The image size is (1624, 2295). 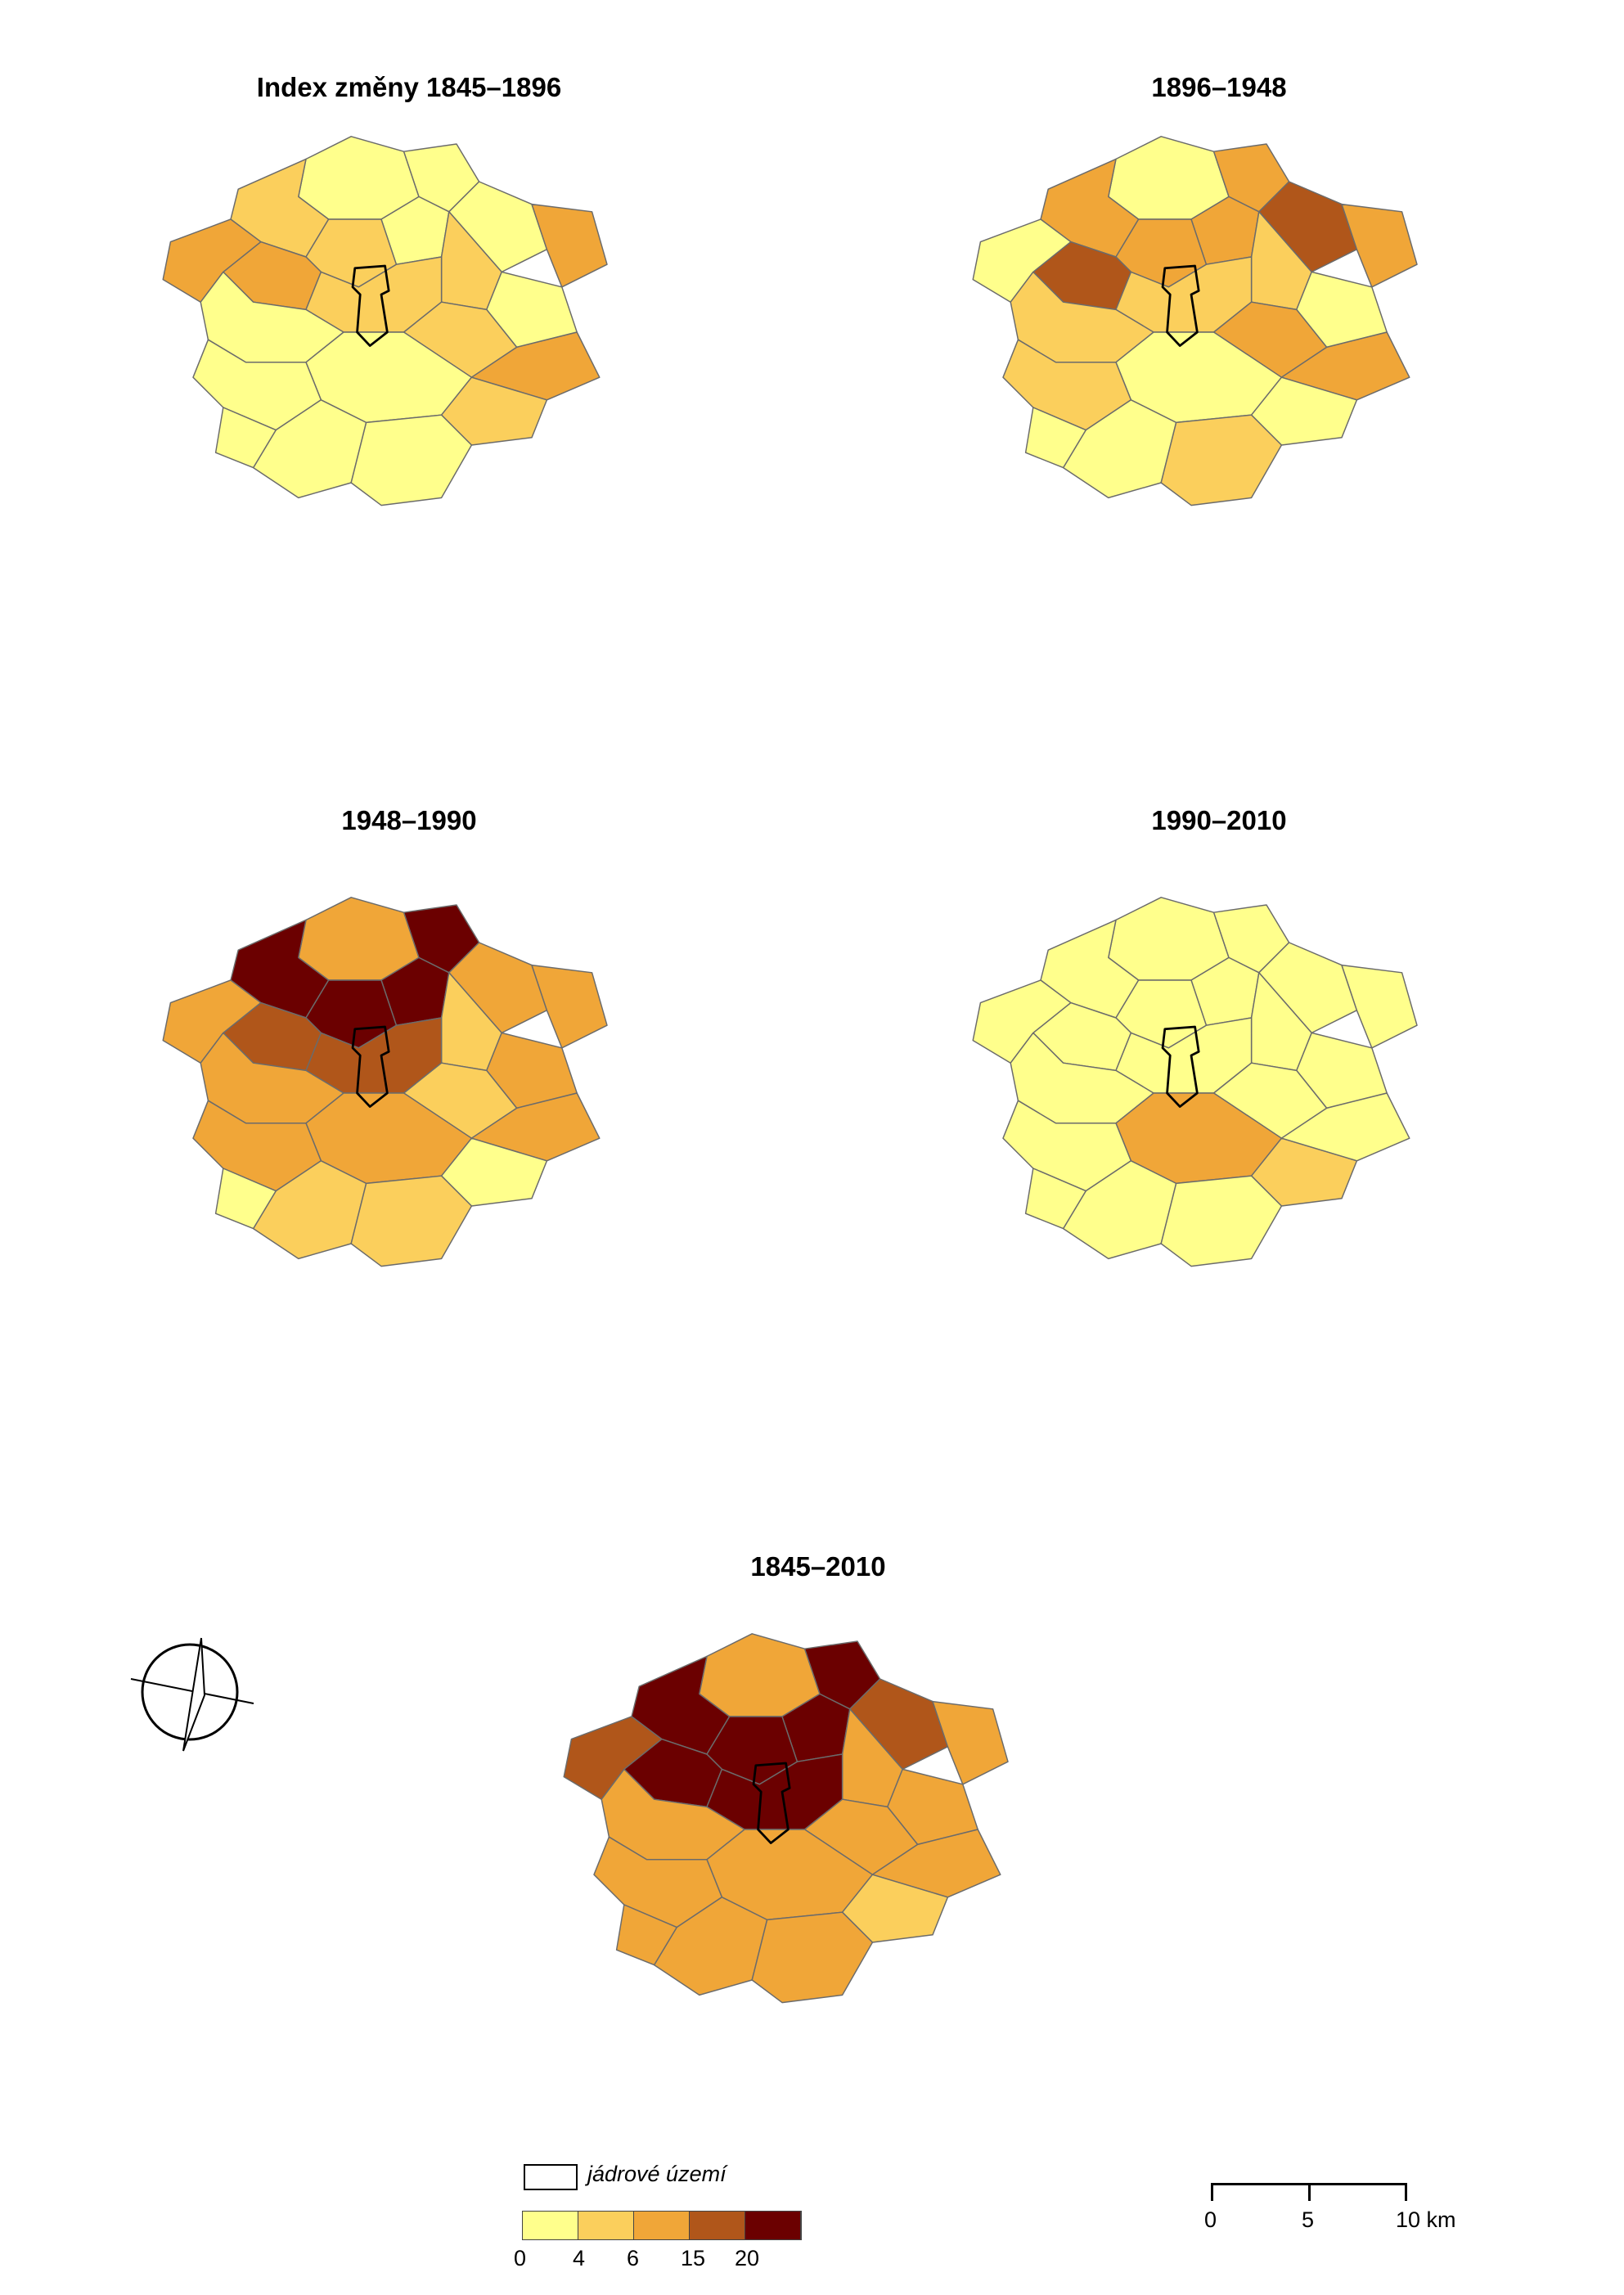 What do you see at coordinates (192, 1695) in the screenshot?
I see `north-arrow-icon` at bounding box center [192, 1695].